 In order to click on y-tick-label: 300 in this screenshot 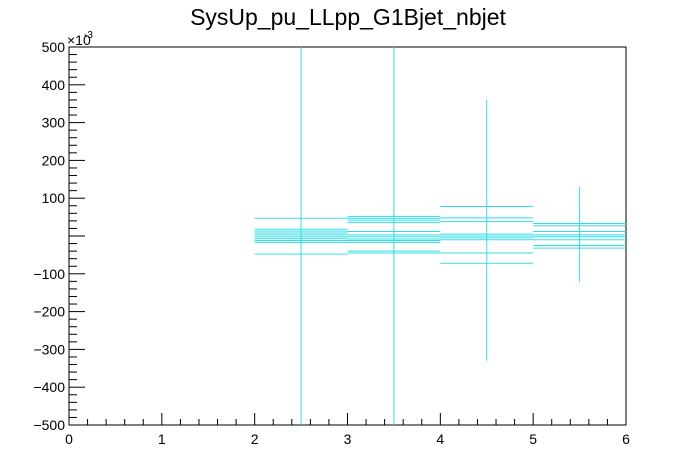, I will do `click(54, 123)`.